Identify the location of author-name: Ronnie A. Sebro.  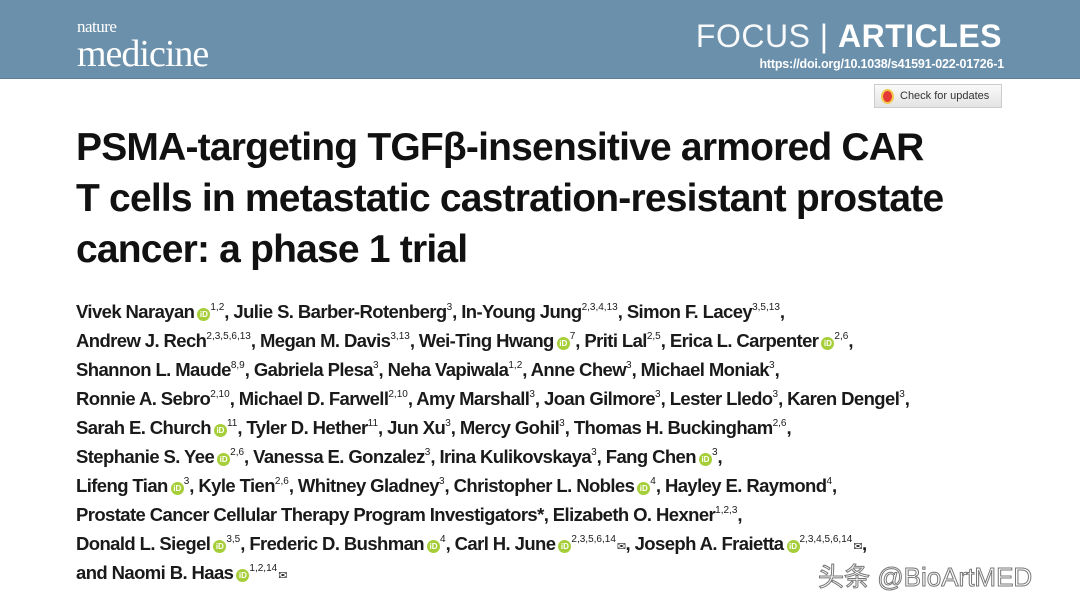
(143, 398).